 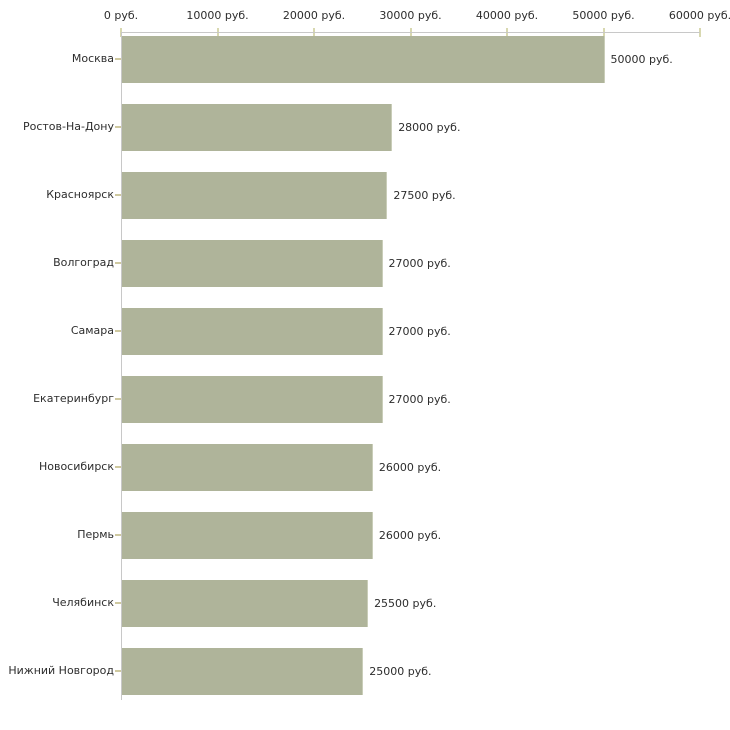 I want to click on category-label: Челябинск, so click(x=83, y=602).